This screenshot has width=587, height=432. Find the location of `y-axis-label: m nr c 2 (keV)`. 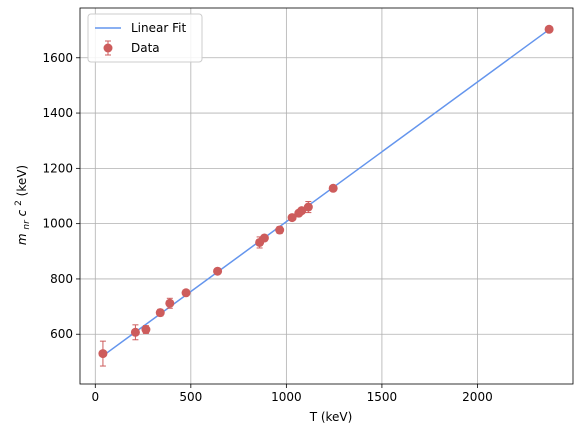

y-axis-label: m nr c 2 (keV) is located at coordinates (21, 205).